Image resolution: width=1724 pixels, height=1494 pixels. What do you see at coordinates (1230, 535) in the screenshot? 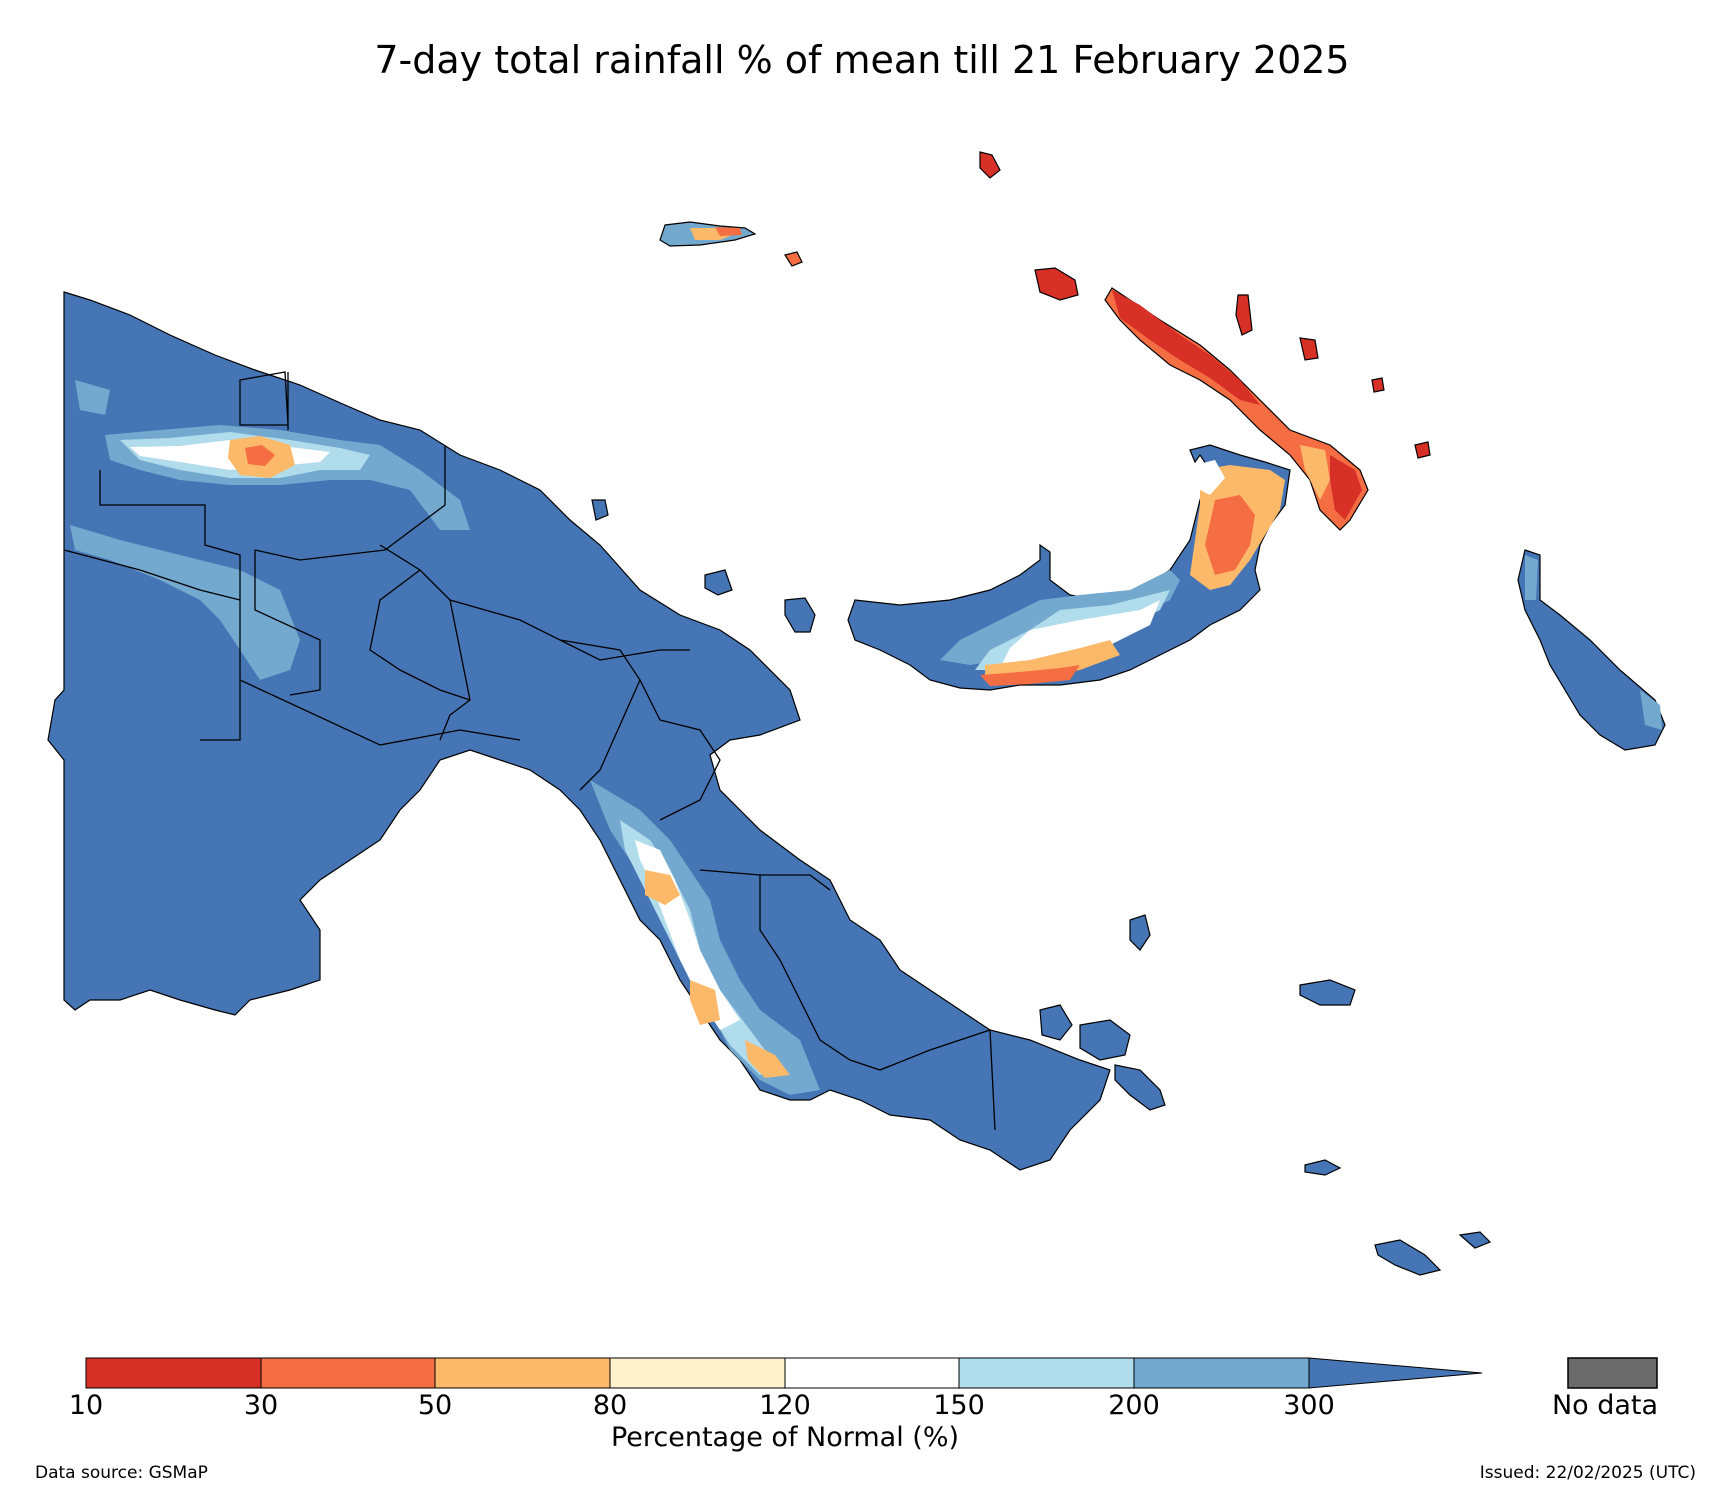
I see `new-britain-red-east` at bounding box center [1230, 535].